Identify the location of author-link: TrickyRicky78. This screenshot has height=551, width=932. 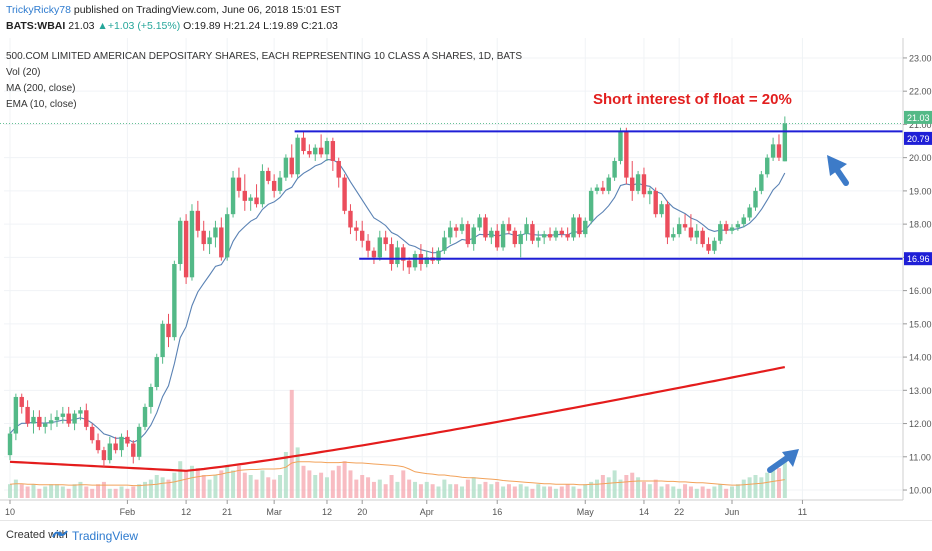
(38, 10).